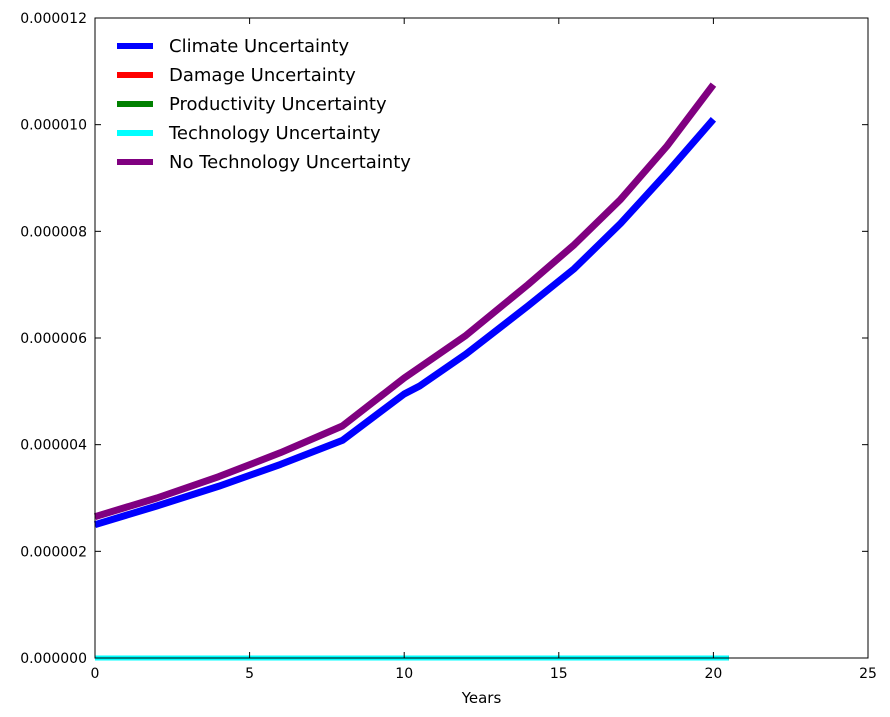 The image size is (890, 717). I want to click on x-axis-label: Years, so click(481, 698).